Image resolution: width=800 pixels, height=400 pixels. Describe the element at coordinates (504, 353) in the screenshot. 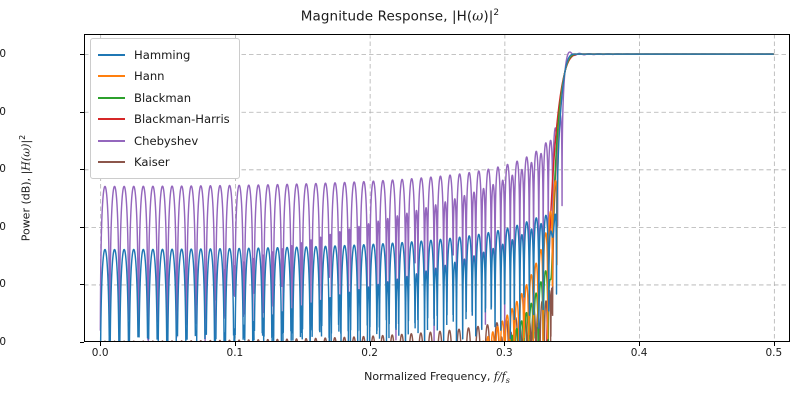

I see `x-tick-label: 0.3` at that location.